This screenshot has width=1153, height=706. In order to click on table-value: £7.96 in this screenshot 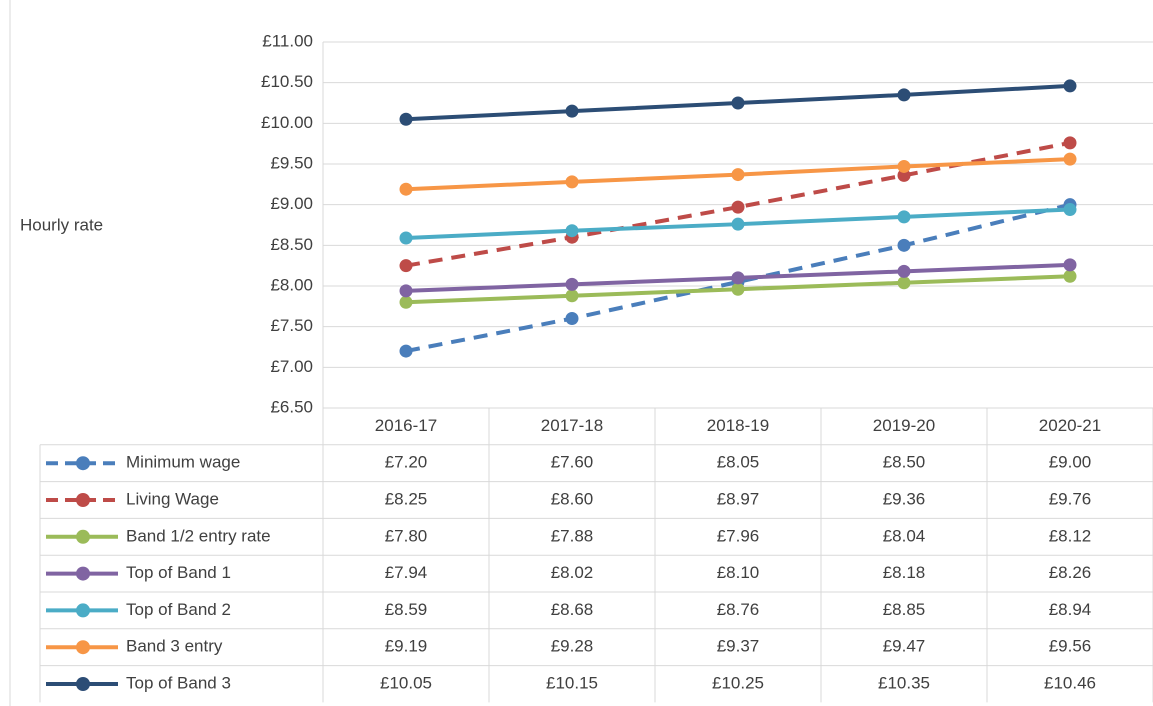, I will do `click(738, 535)`.